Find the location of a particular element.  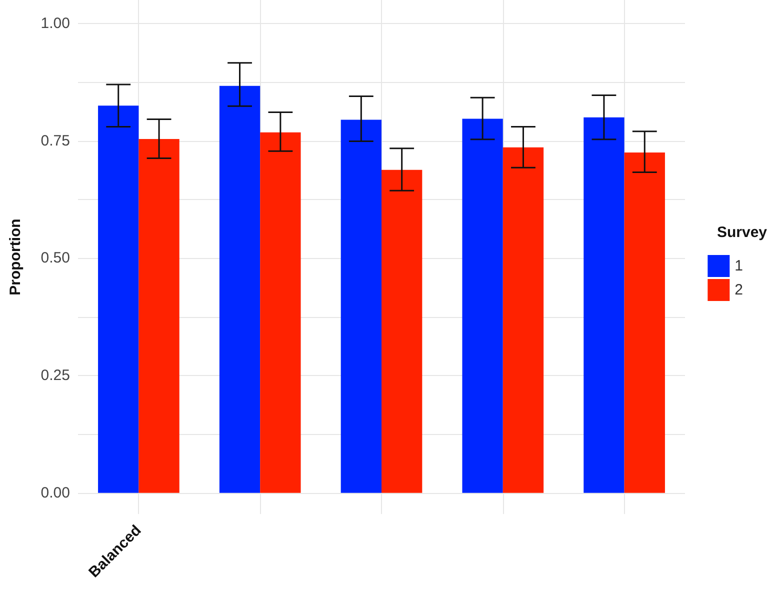

y-tick-label: 0.75 is located at coordinates (55, 141).